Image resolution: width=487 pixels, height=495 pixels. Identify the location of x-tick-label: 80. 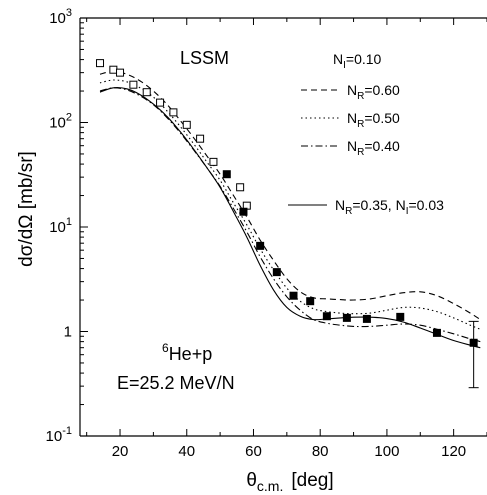
(320, 451).